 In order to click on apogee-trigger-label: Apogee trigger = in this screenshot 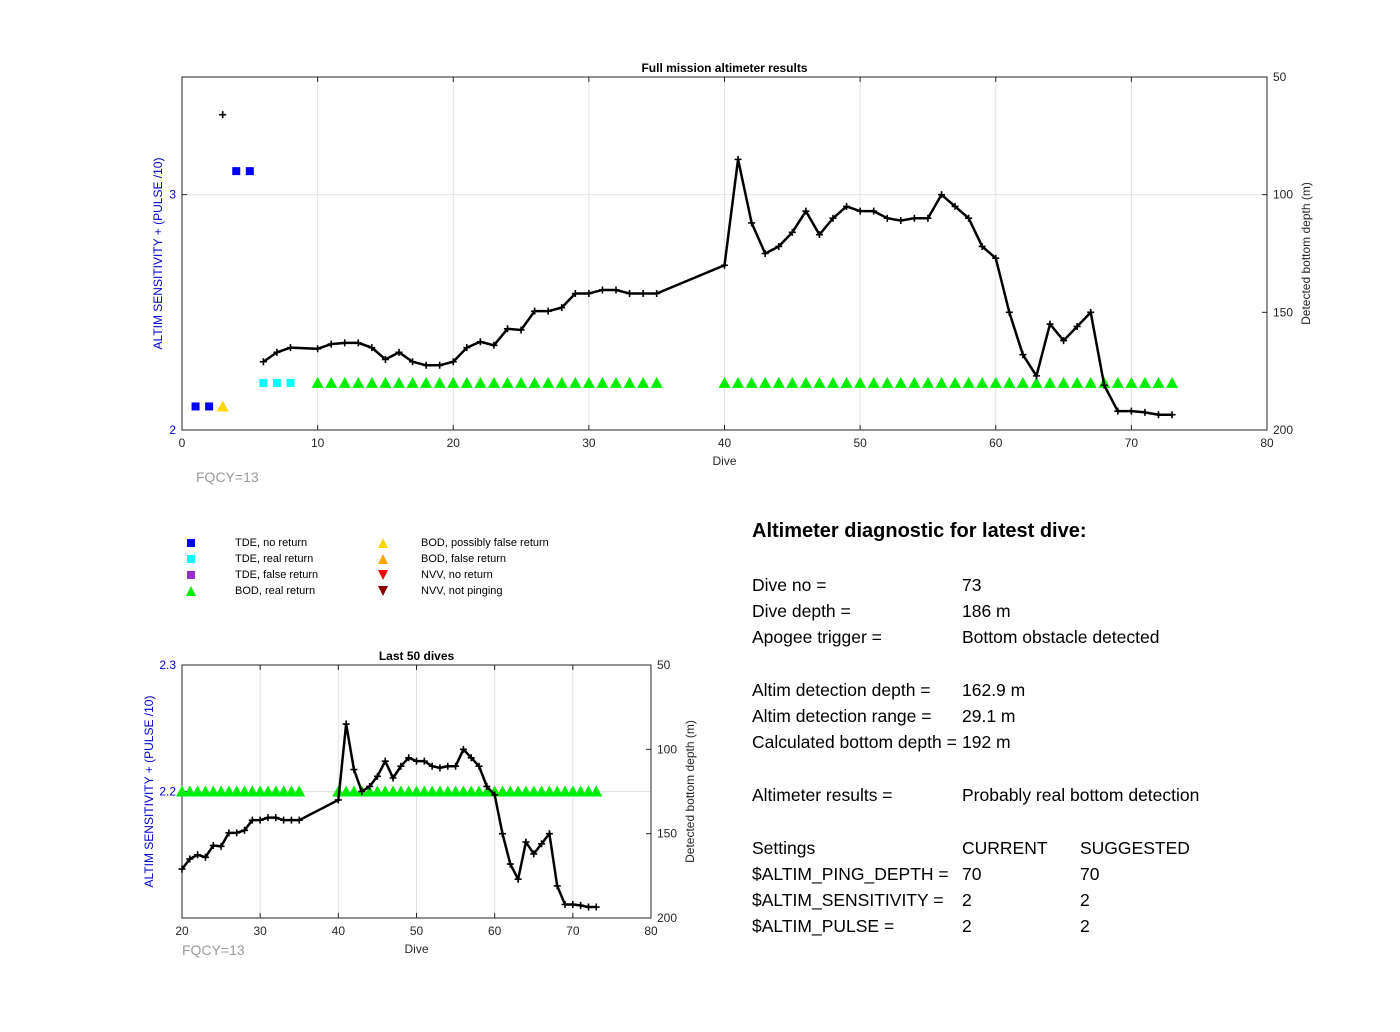, I will do `click(817, 637)`.